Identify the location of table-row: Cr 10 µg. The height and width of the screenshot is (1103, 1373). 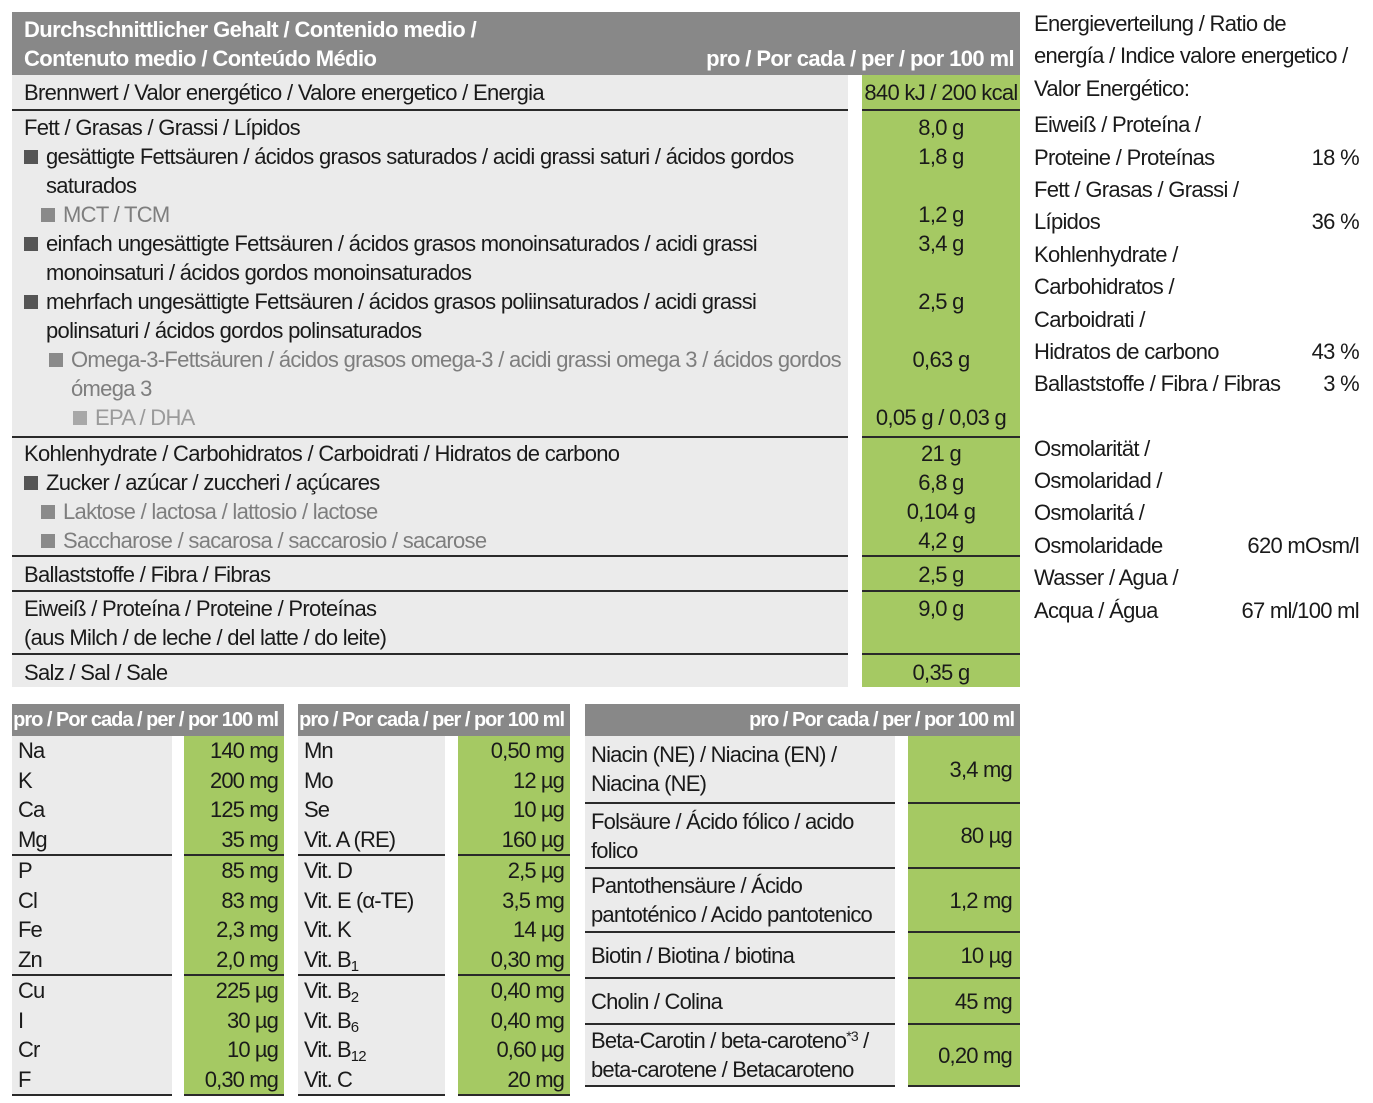
(148, 1050).